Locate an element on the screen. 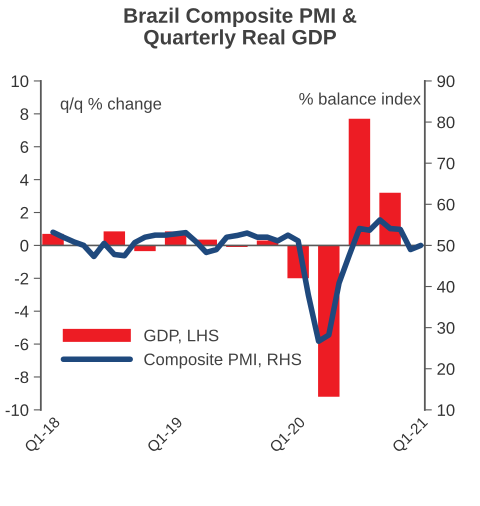 The height and width of the screenshot is (506, 480). chart-title: Brazil Composite PMI & Quarterly Real GDP is located at coordinates (240, 28).